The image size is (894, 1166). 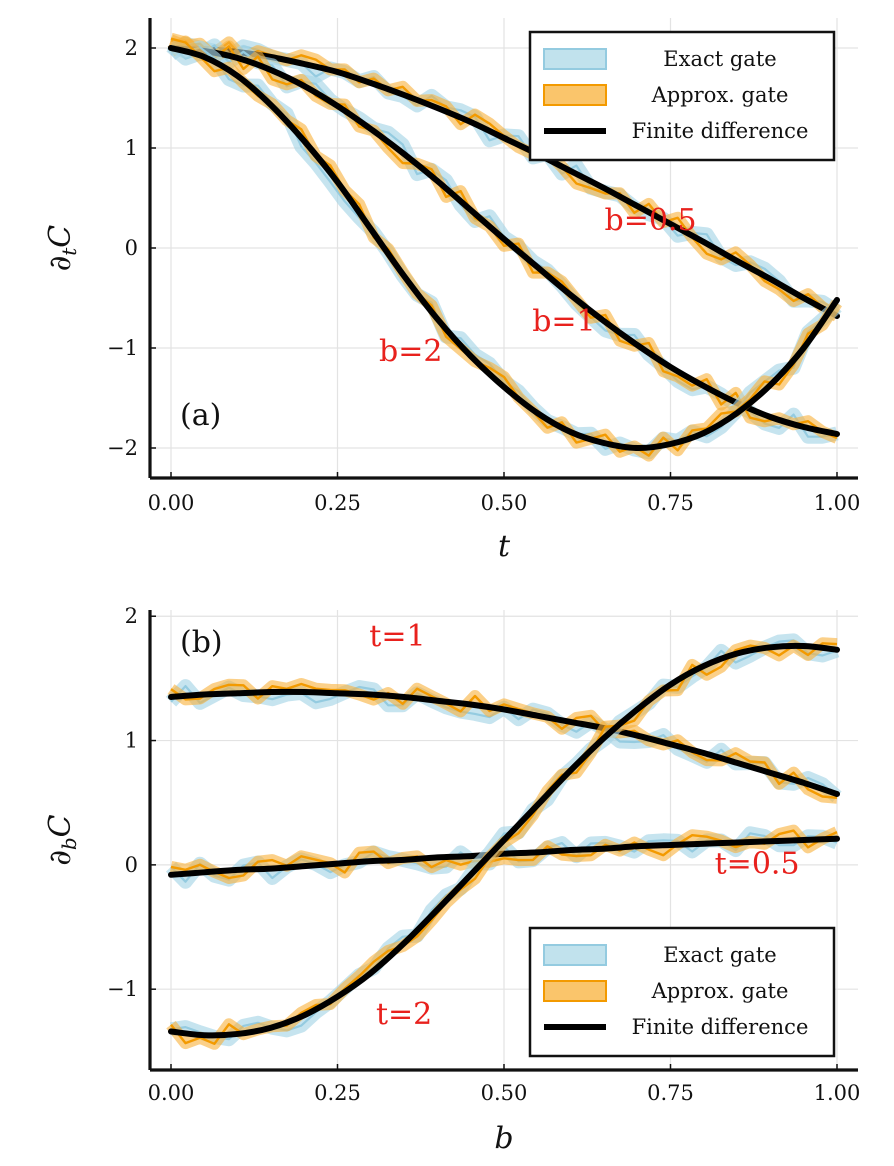 What do you see at coordinates (69, 843) in the screenshot?
I see `y-axis-label-subscript: b` at bounding box center [69, 843].